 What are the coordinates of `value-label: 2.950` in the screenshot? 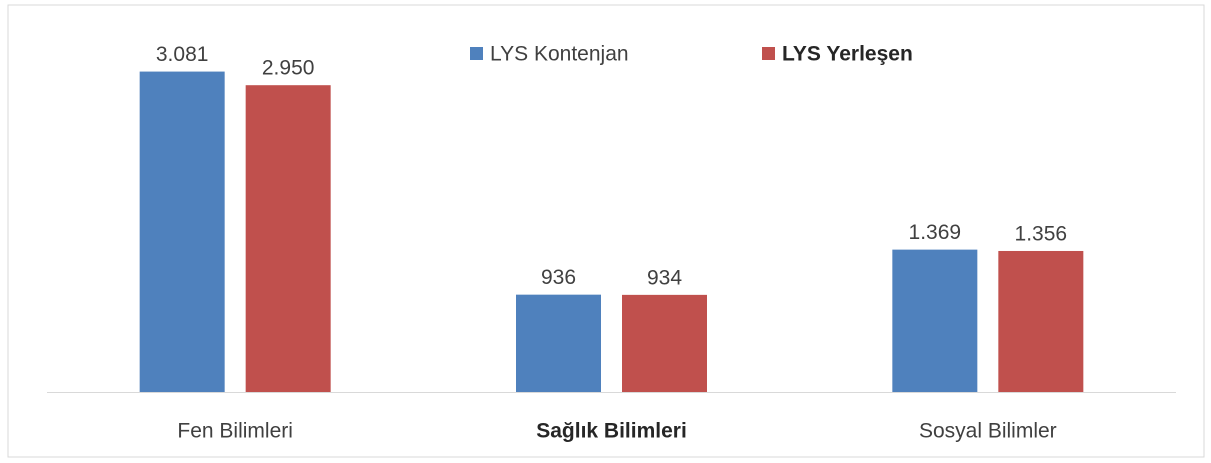 It's located at (288, 68).